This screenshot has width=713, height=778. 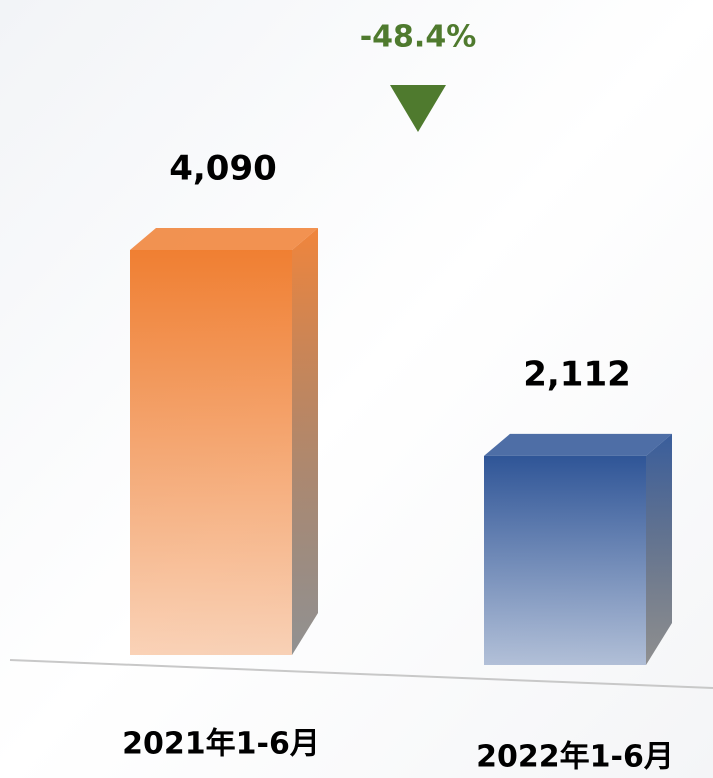 What do you see at coordinates (361, 674) in the screenshot?
I see `baseline` at bounding box center [361, 674].